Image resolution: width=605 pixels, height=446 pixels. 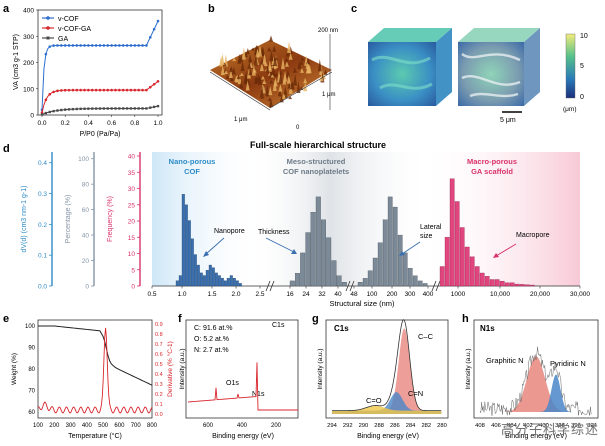 What do you see at coordinates (133, 270) in the screenshot?
I see `d-y3-tick-label: 5` at bounding box center [133, 270].